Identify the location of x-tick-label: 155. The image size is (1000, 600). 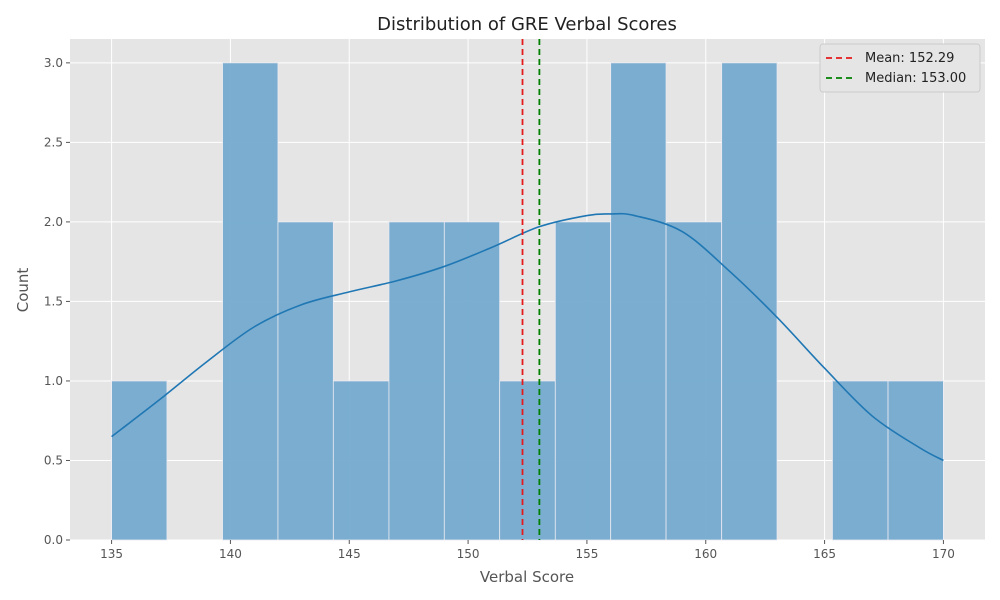
(586, 554).